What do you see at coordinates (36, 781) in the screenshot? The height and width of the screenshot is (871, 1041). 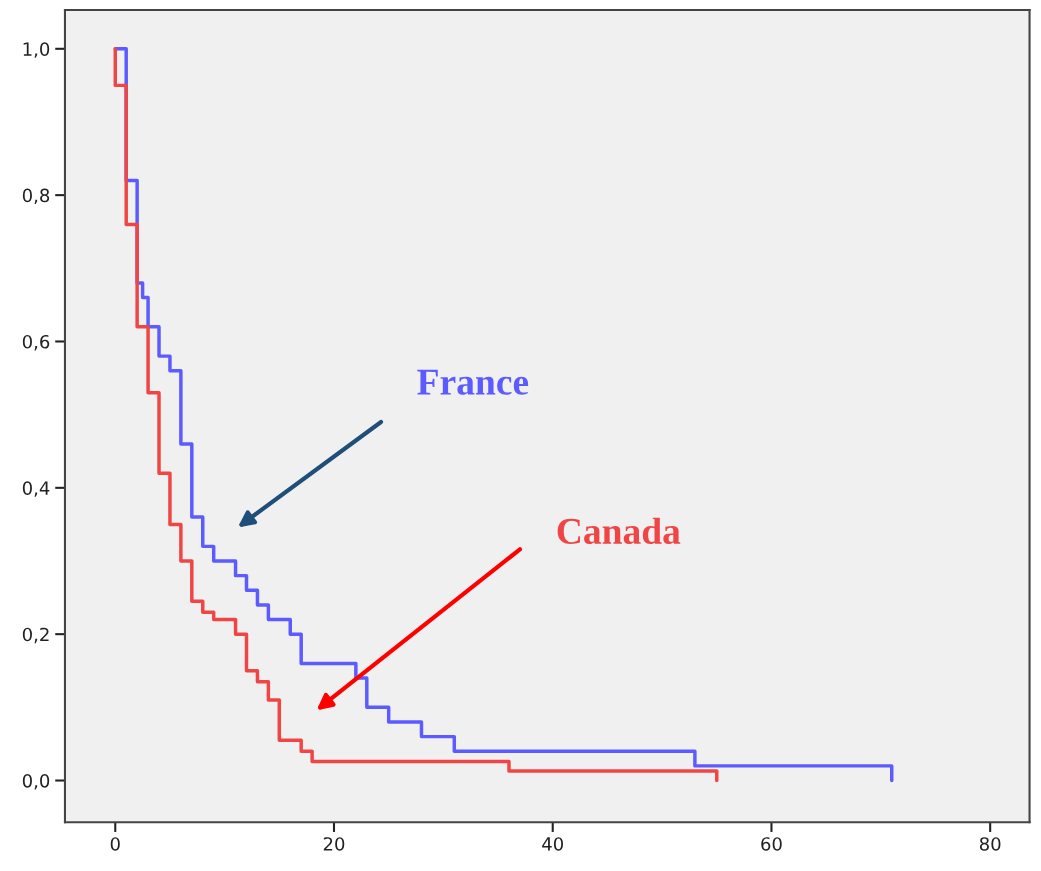 I see `y-tick-label: 0,0` at bounding box center [36, 781].